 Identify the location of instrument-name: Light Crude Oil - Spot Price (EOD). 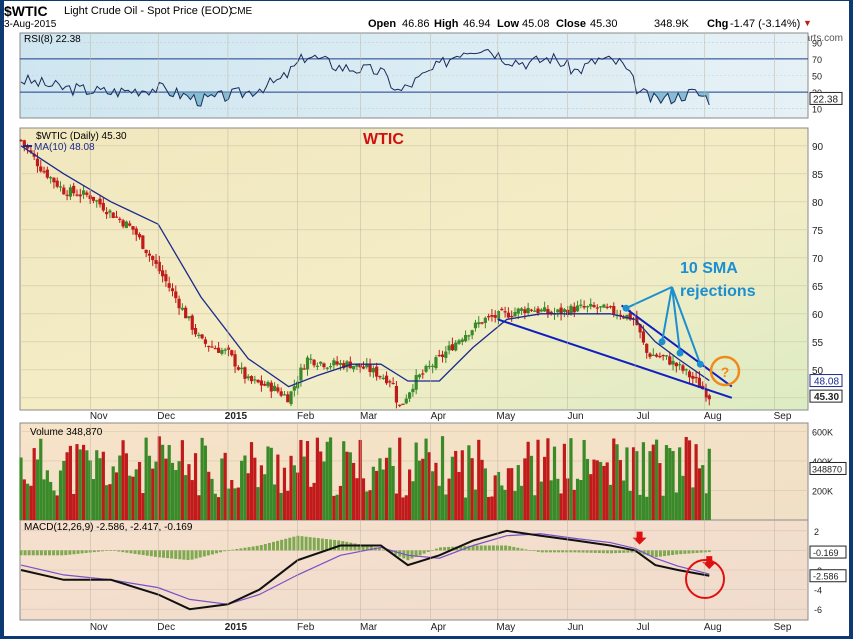
(148, 11).